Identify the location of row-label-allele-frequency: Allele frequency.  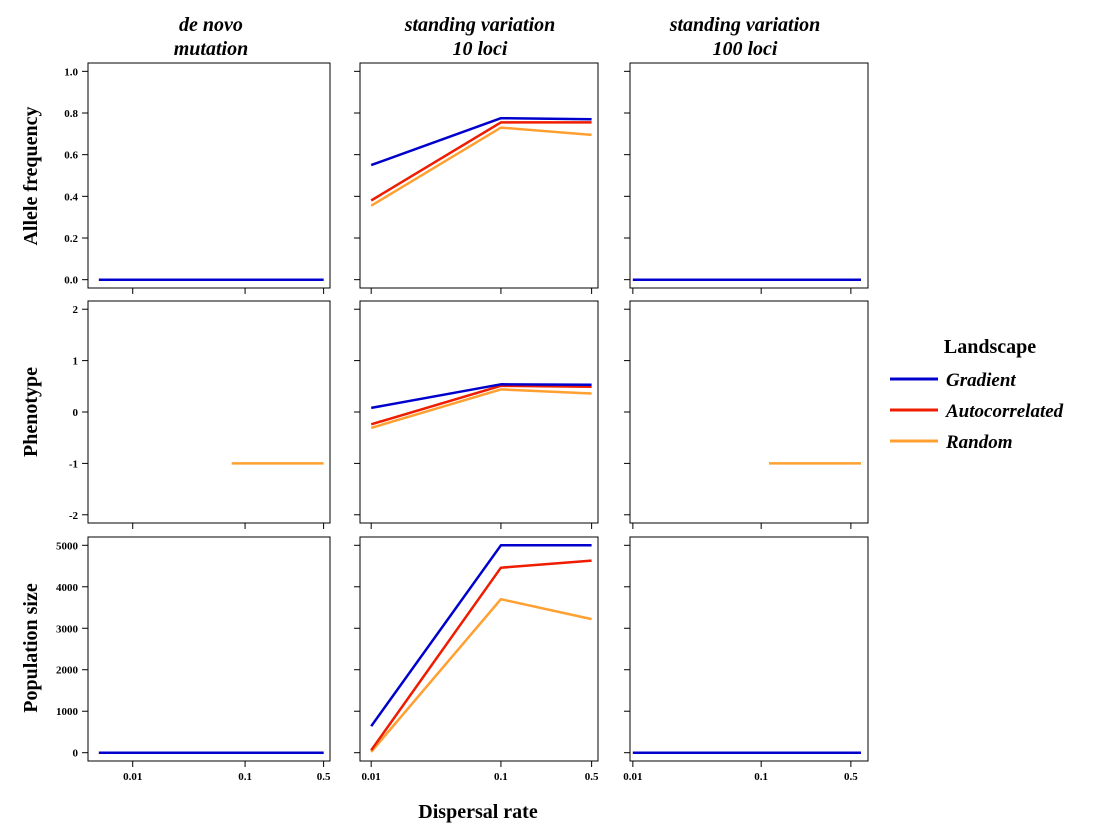
(31, 175).